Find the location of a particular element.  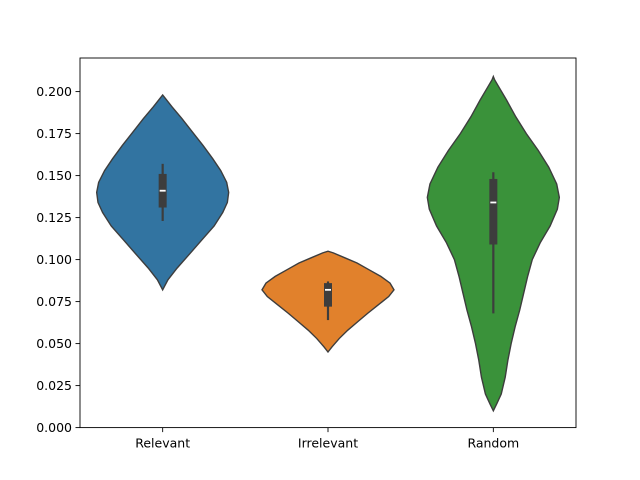

y-tick-label: 0.125 is located at coordinates (54, 217).